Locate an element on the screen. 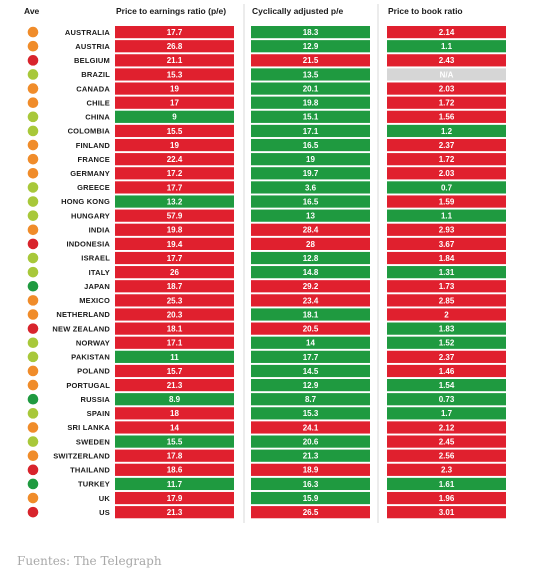 The width and height of the screenshot is (536, 575). pb-value: 1.61 is located at coordinates (447, 484).